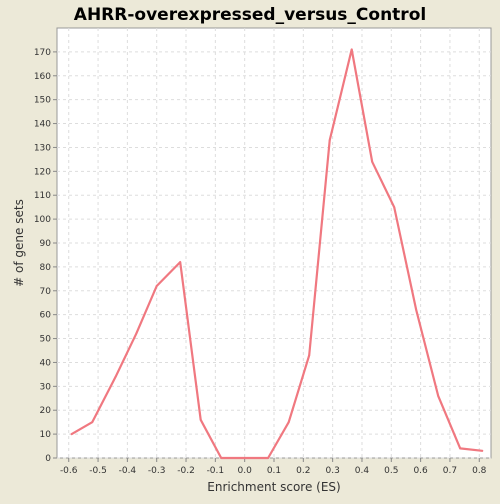  Describe the element at coordinates (420, 471) in the screenshot. I see `x-tick-label: 0.6` at that location.